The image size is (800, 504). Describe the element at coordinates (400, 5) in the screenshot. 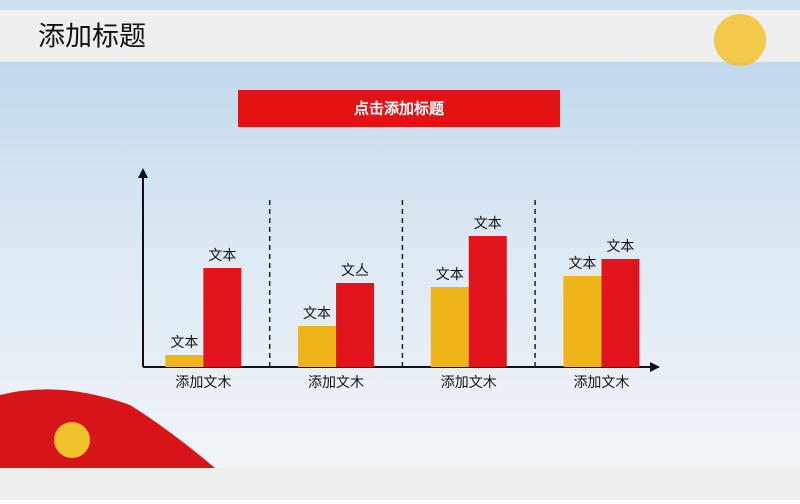

I see `top-strip` at that location.